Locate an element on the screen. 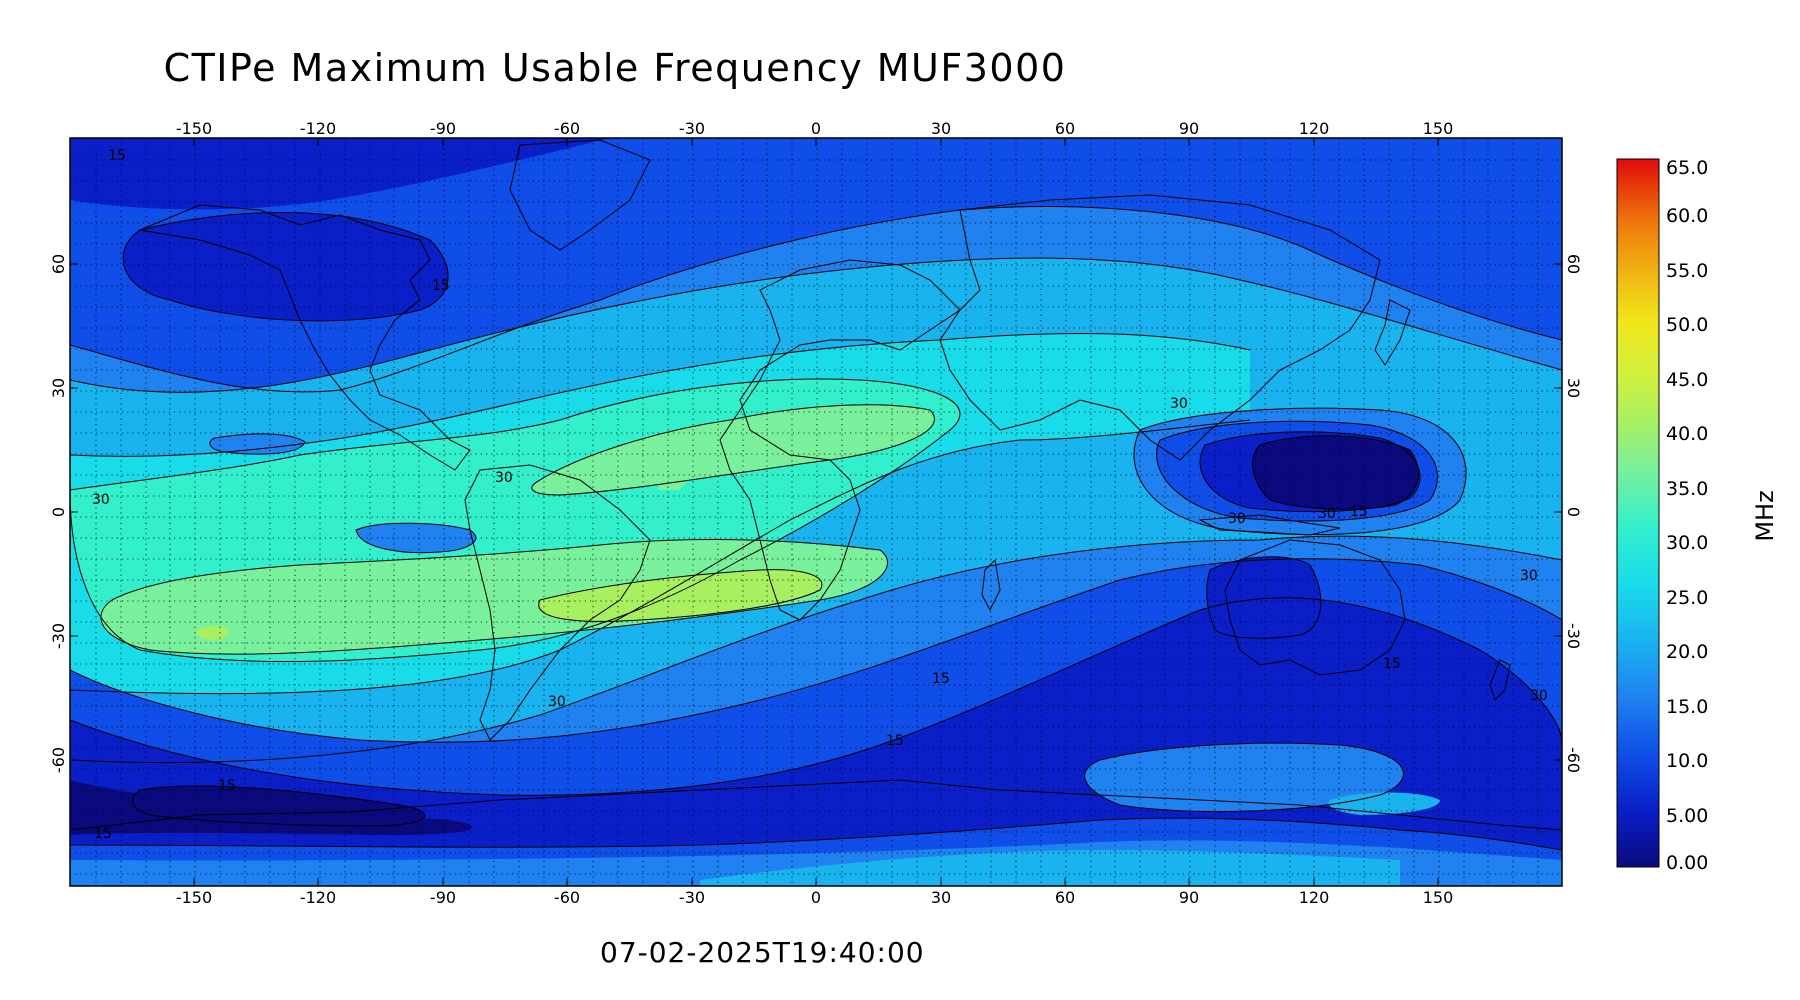 The height and width of the screenshot is (1000, 1800). colorbar-gradient is located at coordinates (1638, 513).